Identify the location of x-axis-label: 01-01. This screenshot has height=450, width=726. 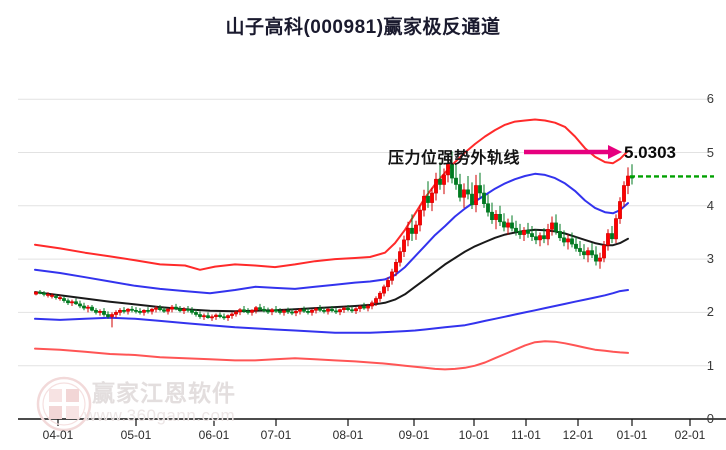
(632, 435).